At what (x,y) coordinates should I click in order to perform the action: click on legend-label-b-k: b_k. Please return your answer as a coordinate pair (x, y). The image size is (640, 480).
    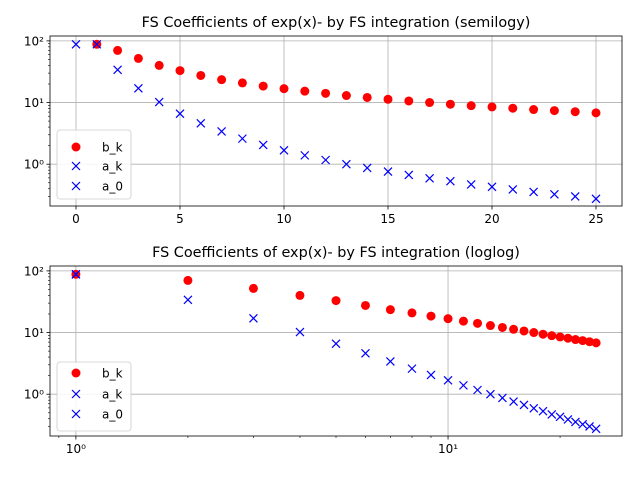
    Looking at the image, I should click on (112, 148).